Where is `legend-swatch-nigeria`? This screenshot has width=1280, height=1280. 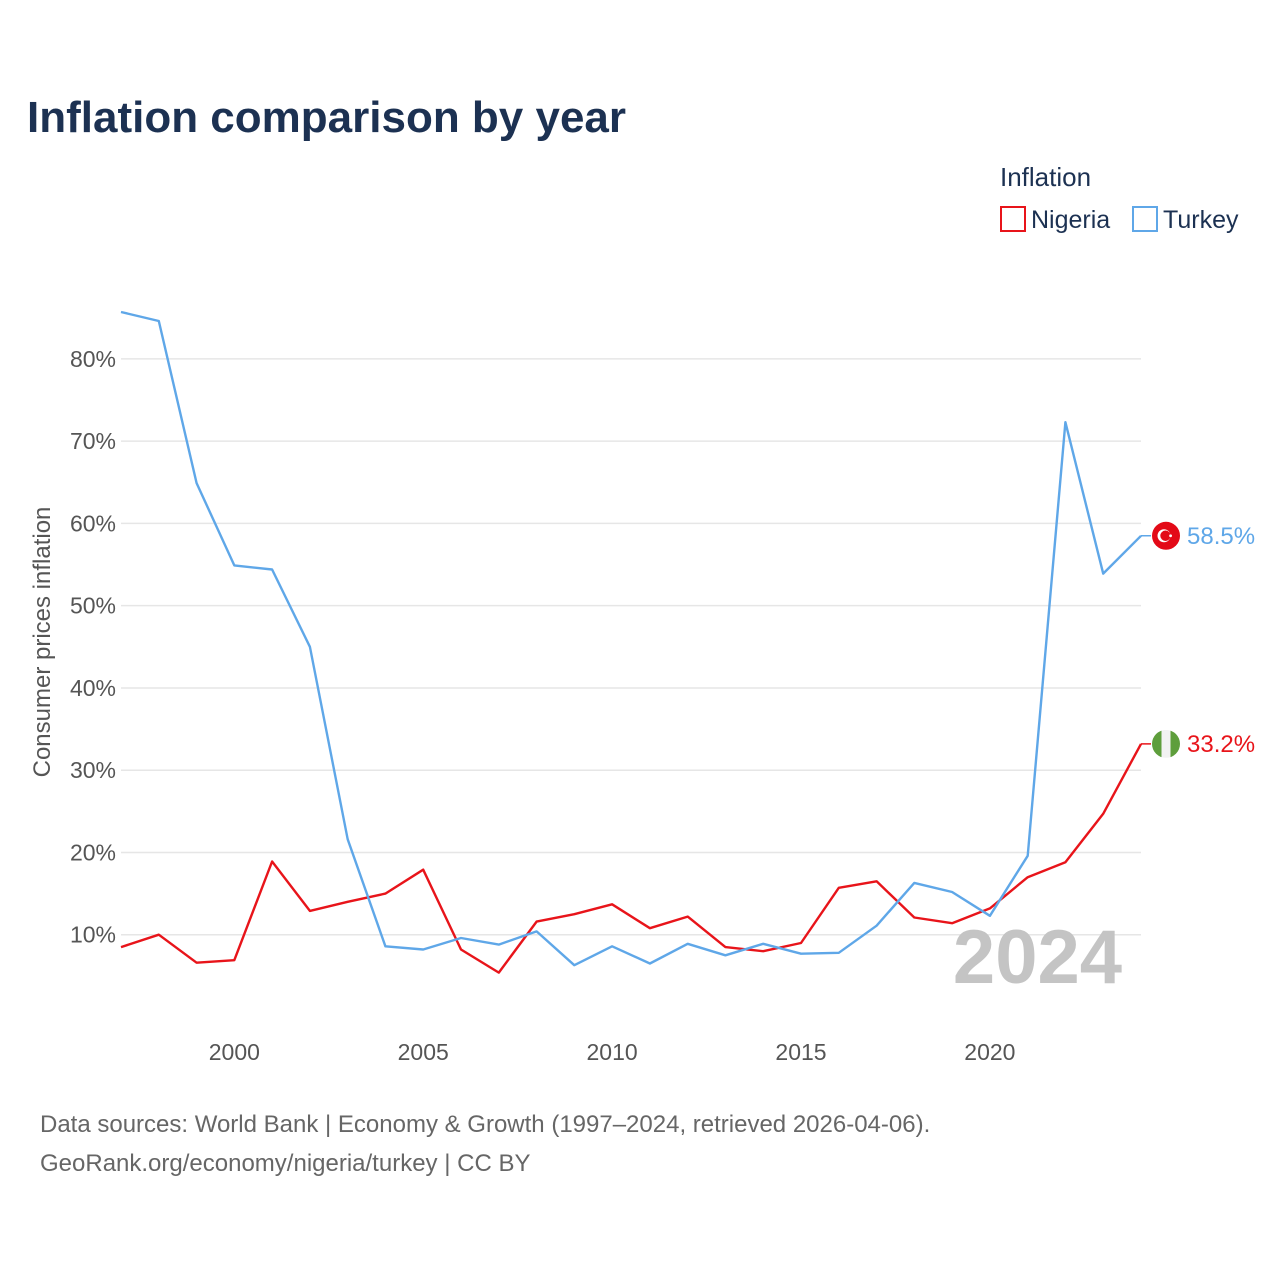 legend-swatch-nigeria is located at coordinates (1013, 219).